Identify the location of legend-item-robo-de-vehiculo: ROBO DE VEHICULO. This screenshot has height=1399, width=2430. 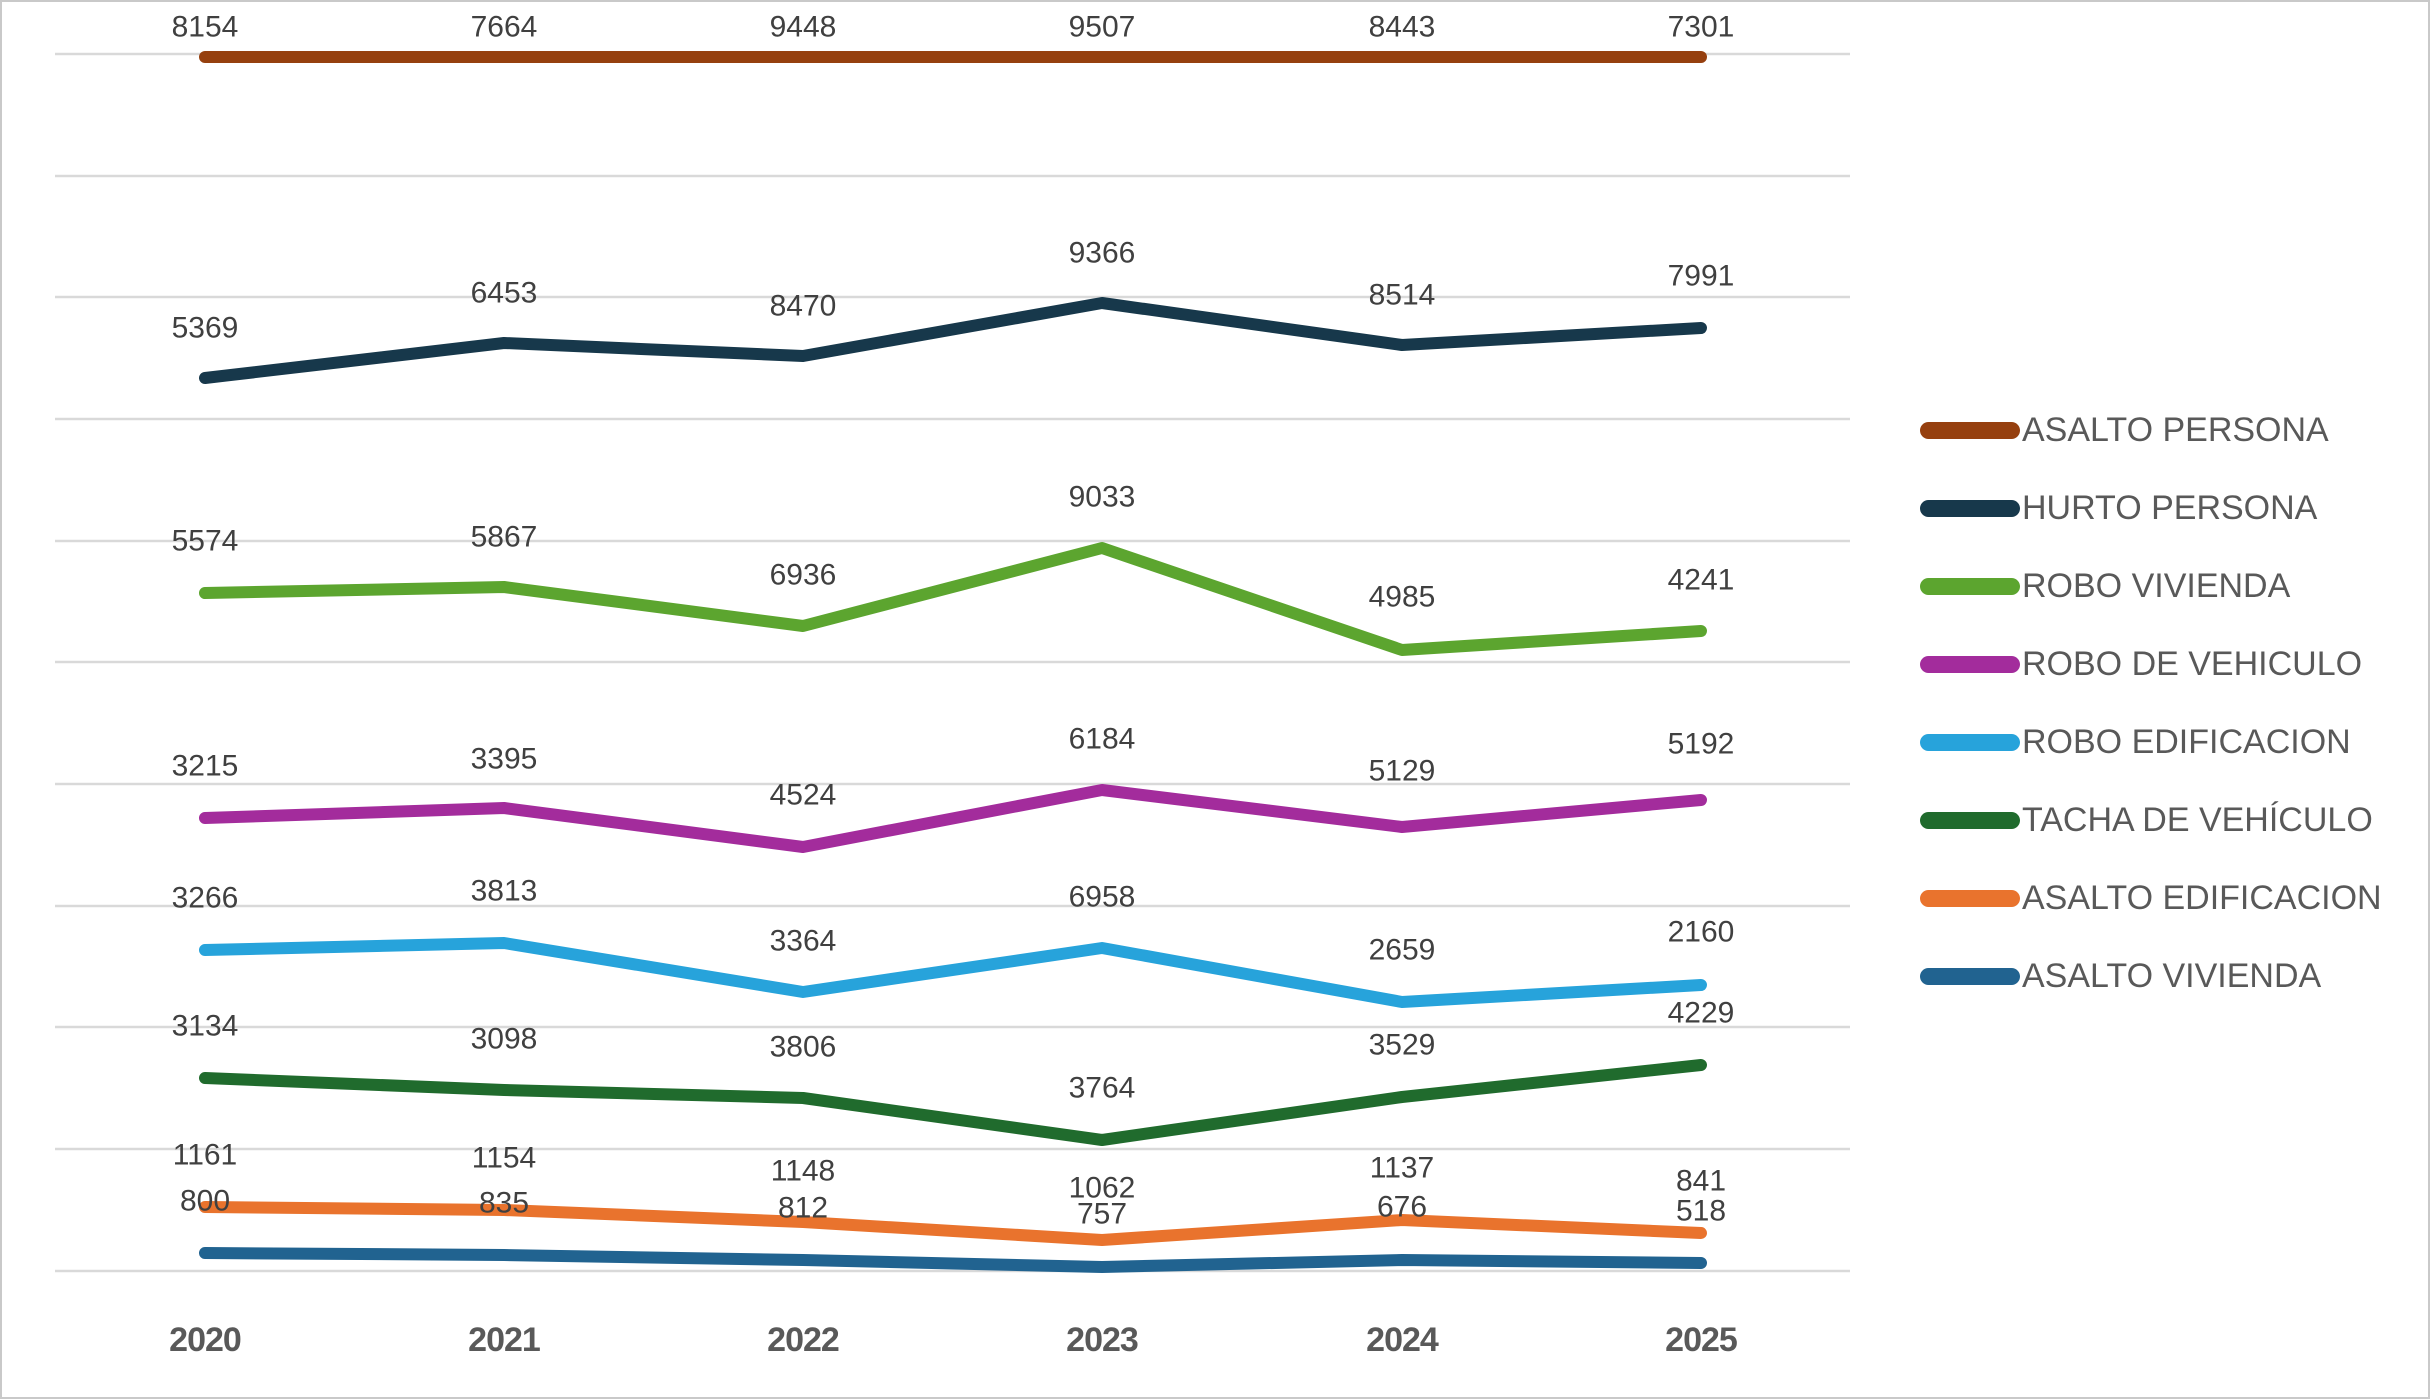
(2141, 664).